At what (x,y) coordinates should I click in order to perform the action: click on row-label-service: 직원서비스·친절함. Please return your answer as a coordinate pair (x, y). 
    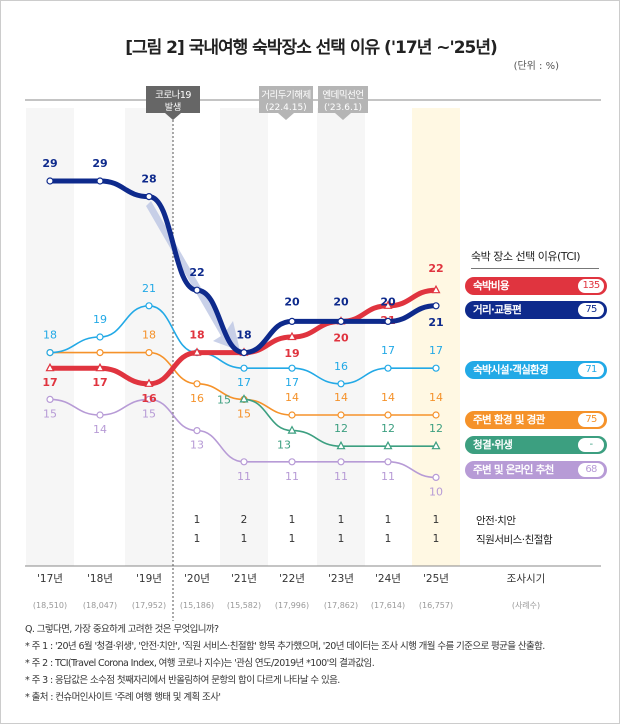
    Looking at the image, I should click on (514, 540).